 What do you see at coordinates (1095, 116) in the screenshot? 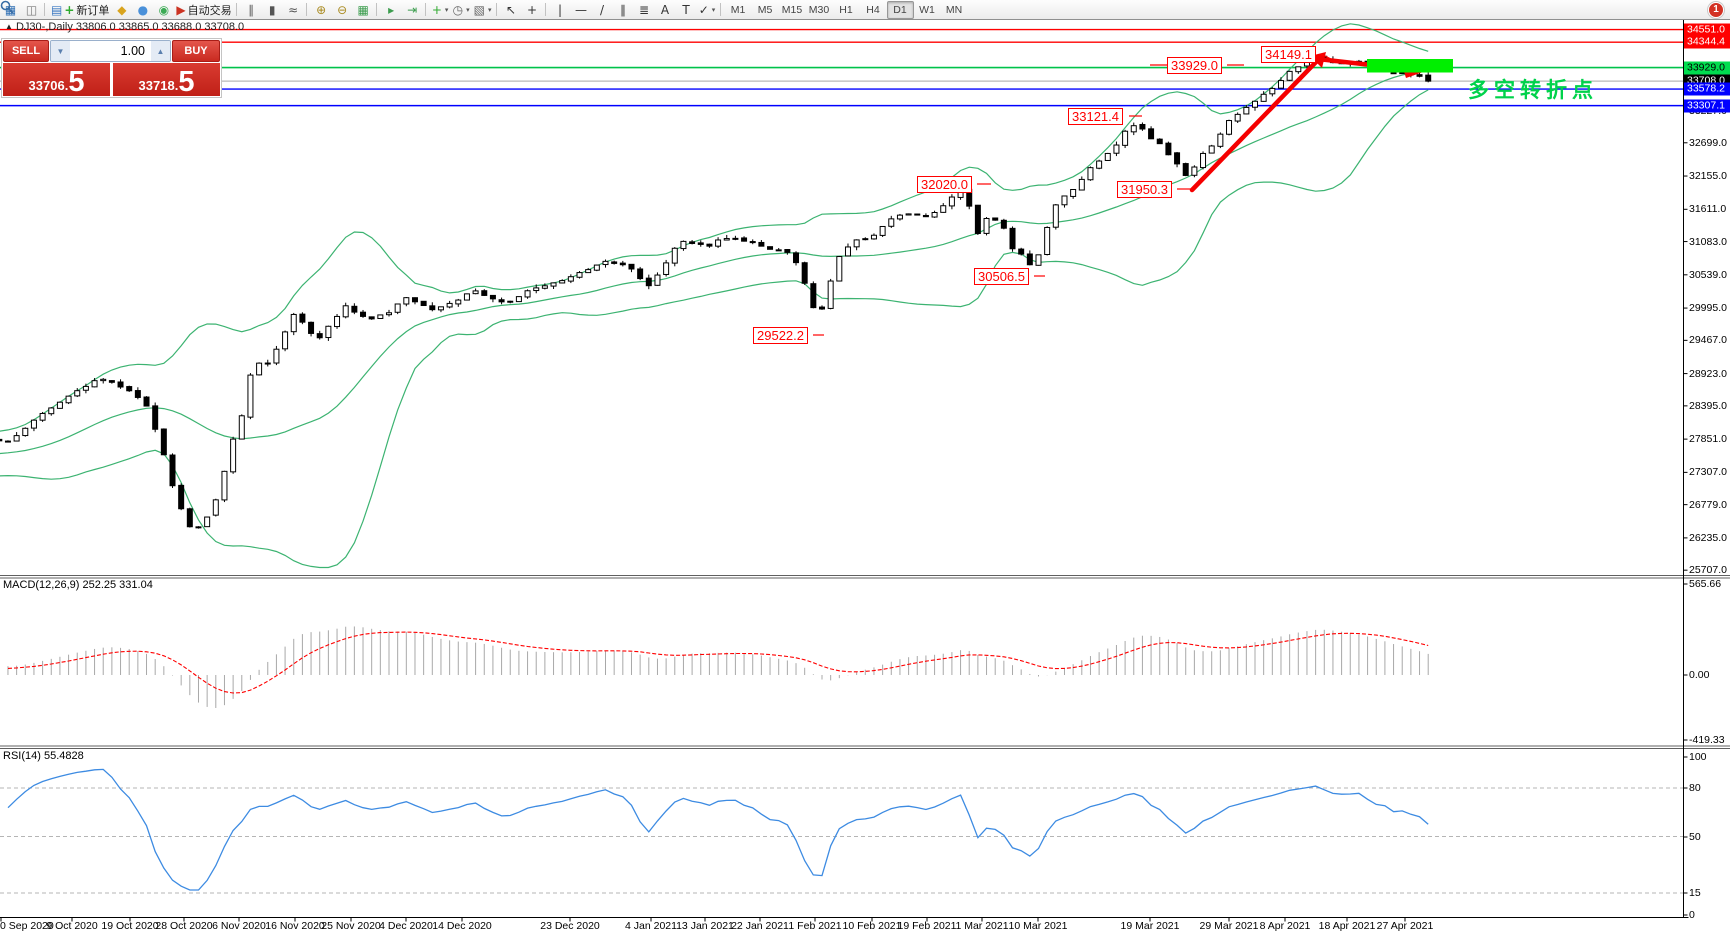
I see `price-annotation: 33121.4` at bounding box center [1095, 116].